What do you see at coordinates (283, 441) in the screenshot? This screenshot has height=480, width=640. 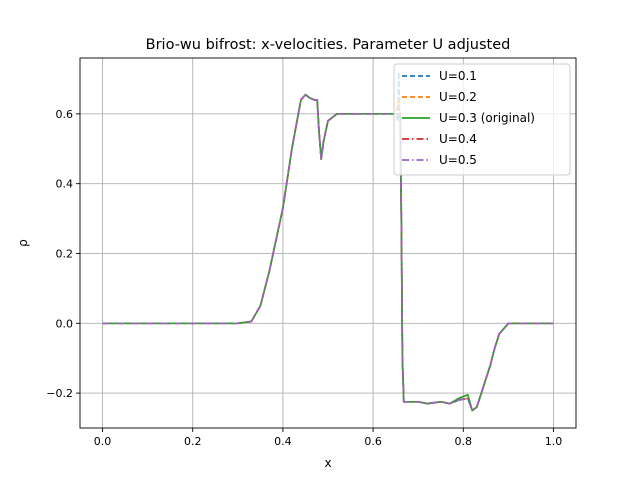 I see `x-tick-label: 0.4` at bounding box center [283, 441].